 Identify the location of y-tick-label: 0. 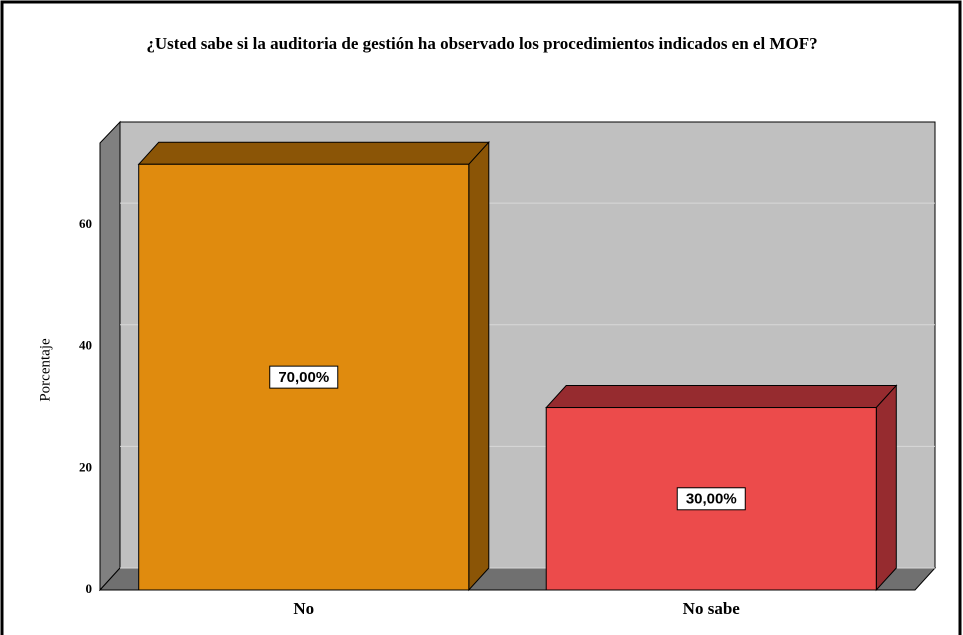
(89, 588).